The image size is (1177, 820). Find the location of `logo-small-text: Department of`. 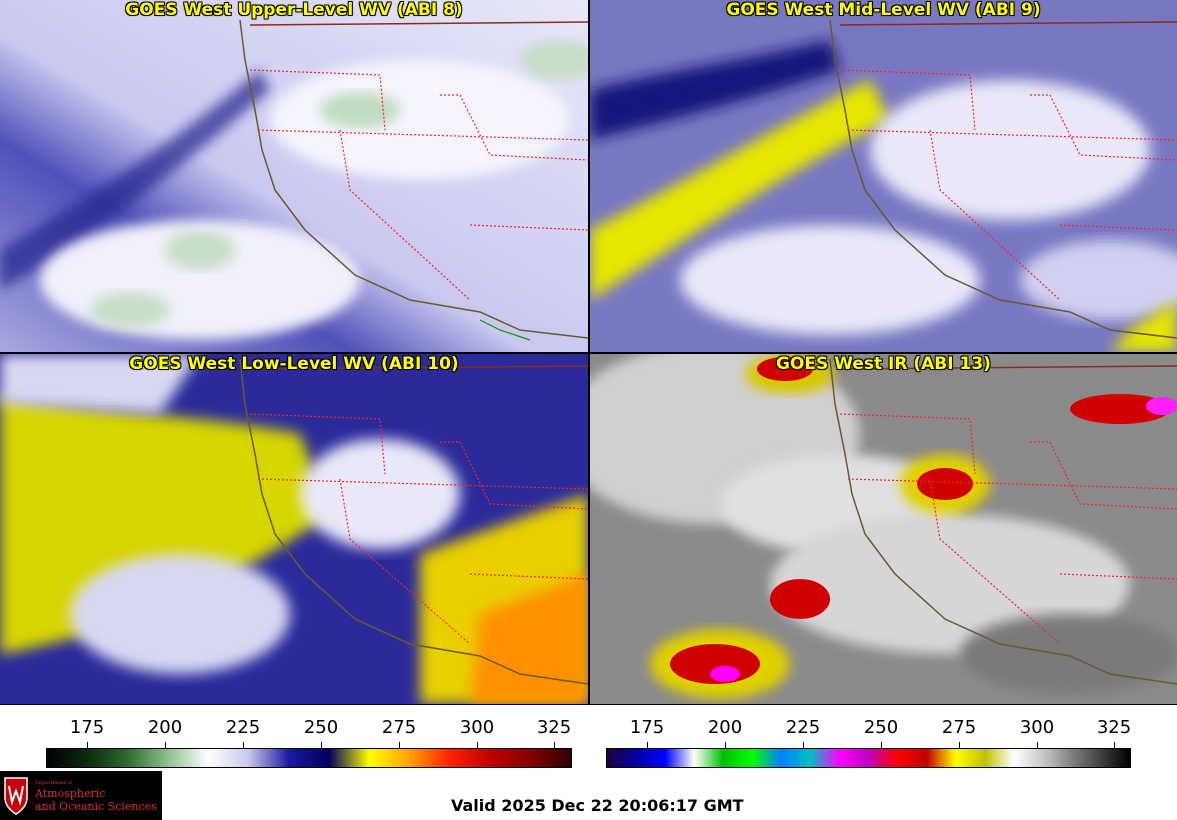

logo-small-text: Department of is located at coordinates (53, 783).